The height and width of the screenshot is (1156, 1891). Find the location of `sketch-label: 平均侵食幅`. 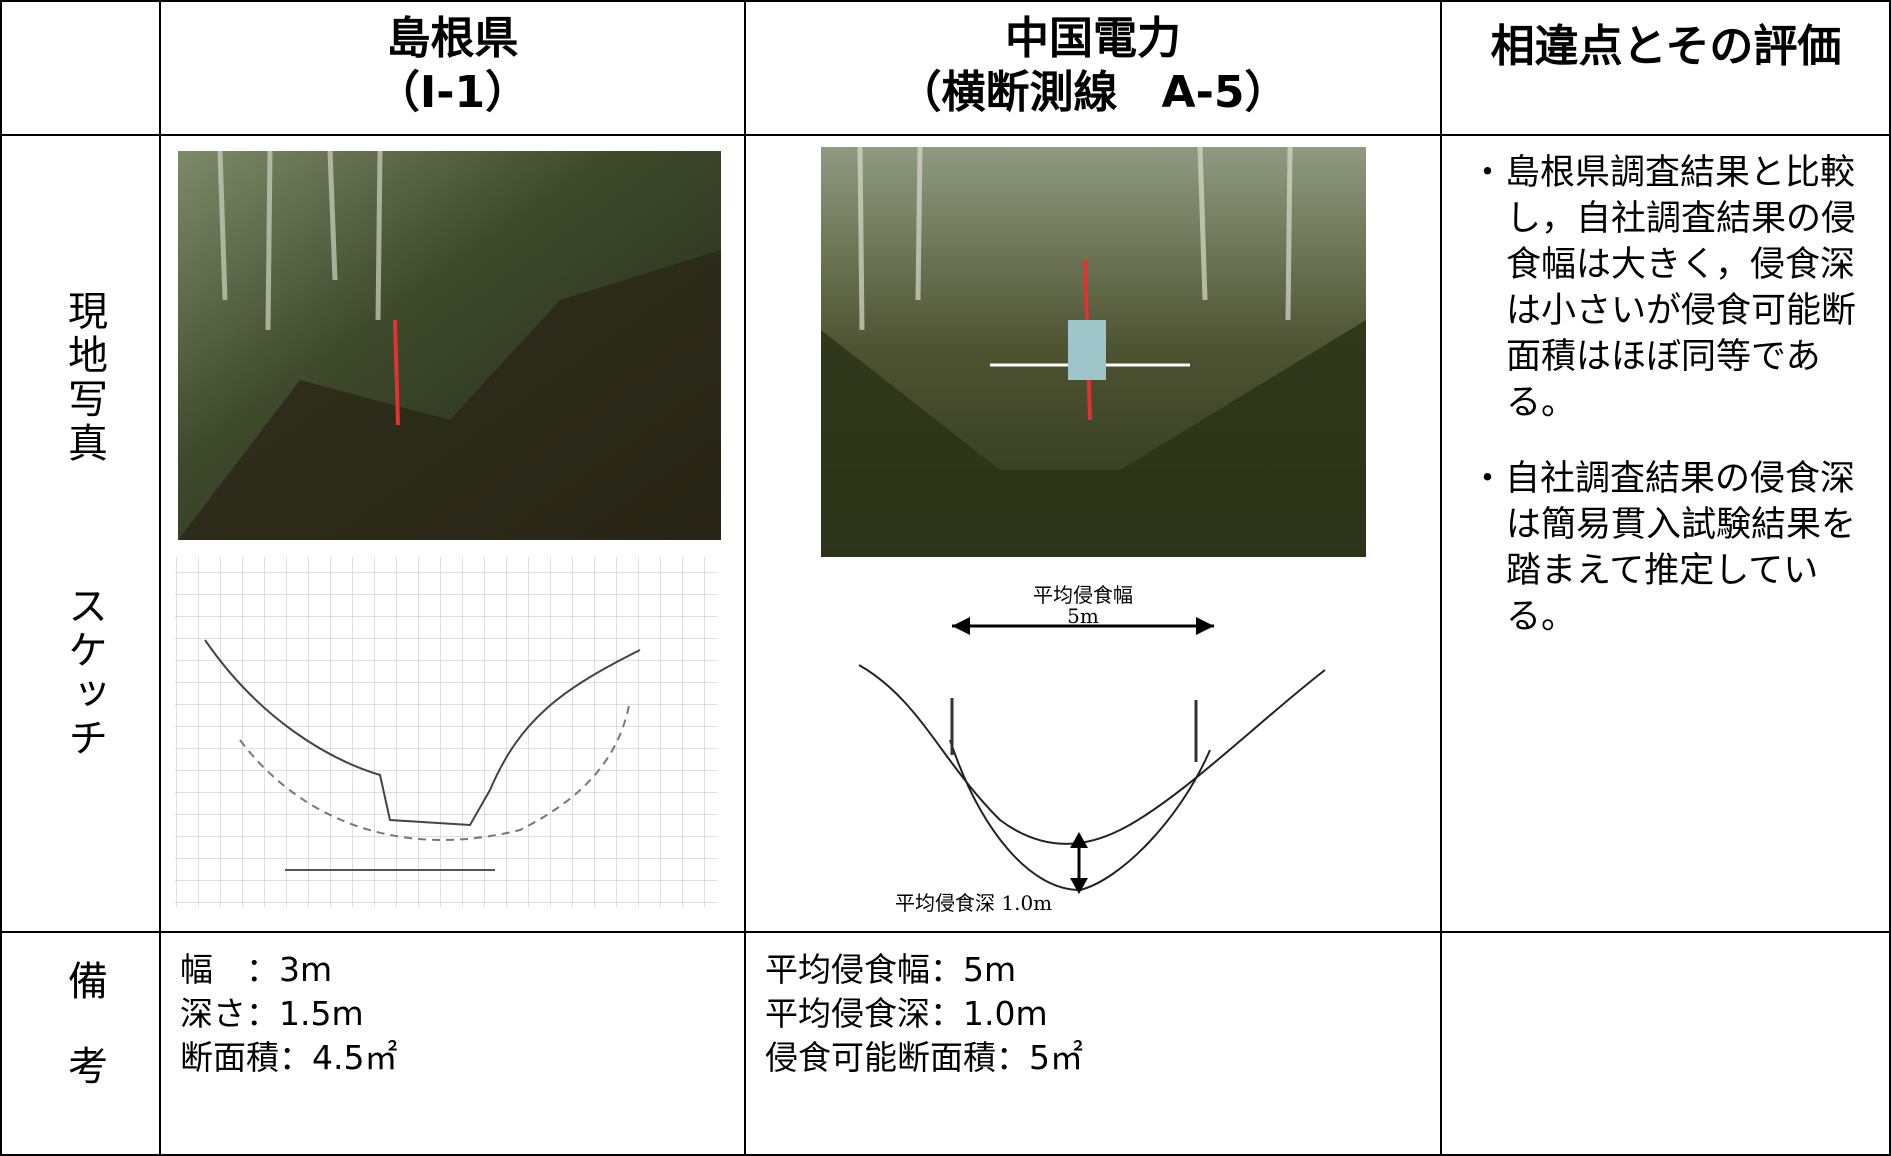

sketch-label: 平均侵食幅 is located at coordinates (1083, 595).